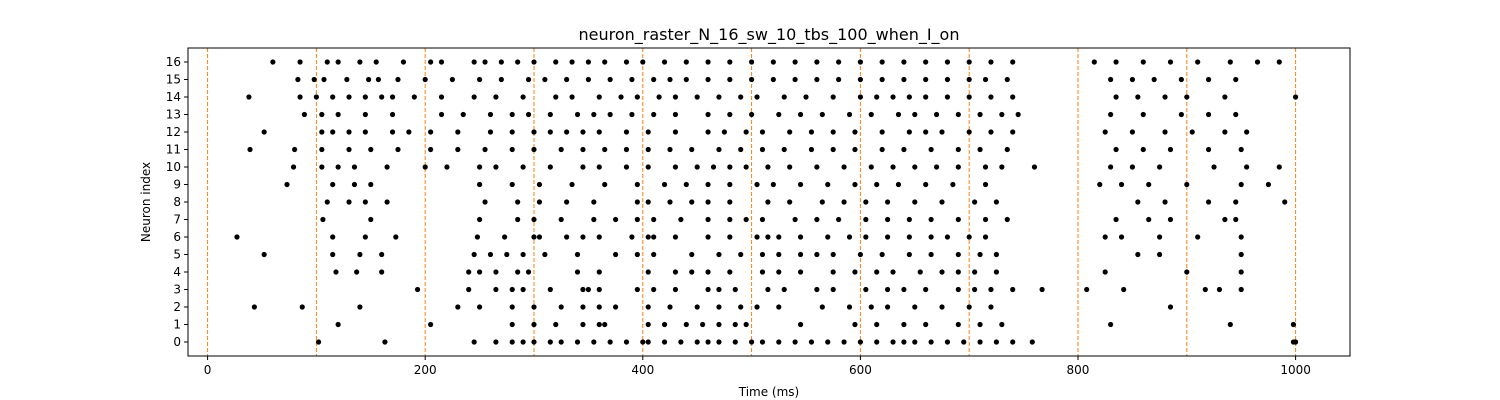 This screenshot has height=400, width=1500. I want to click on y-tick-label: 4, so click(177, 272).